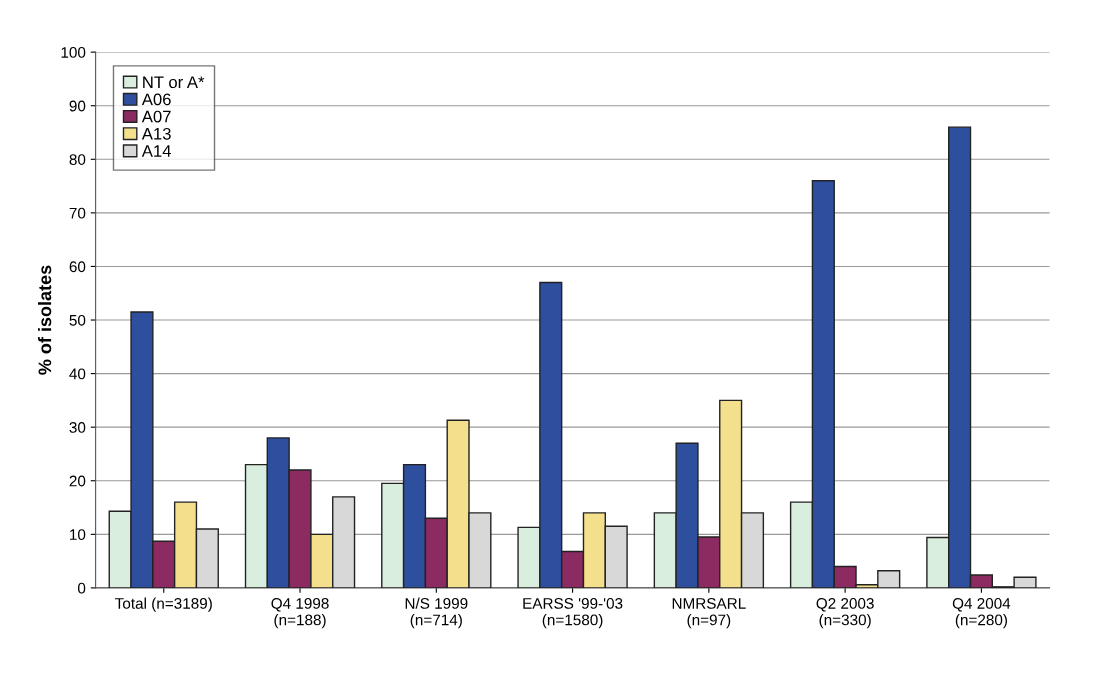 The width and height of the screenshot is (1099, 686). What do you see at coordinates (73, 52) in the screenshot?
I see `y-tick-label: 100` at bounding box center [73, 52].